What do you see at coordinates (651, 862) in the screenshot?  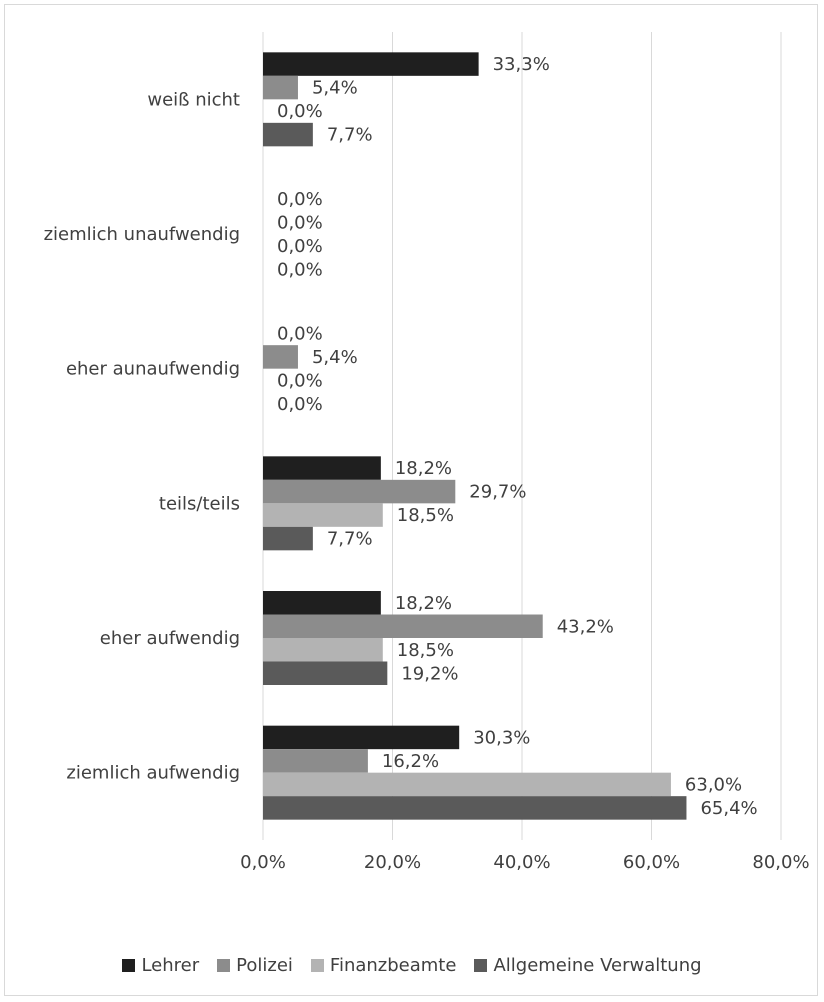 I see `x-tick-label: 60,0%` at bounding box center [651, 862].